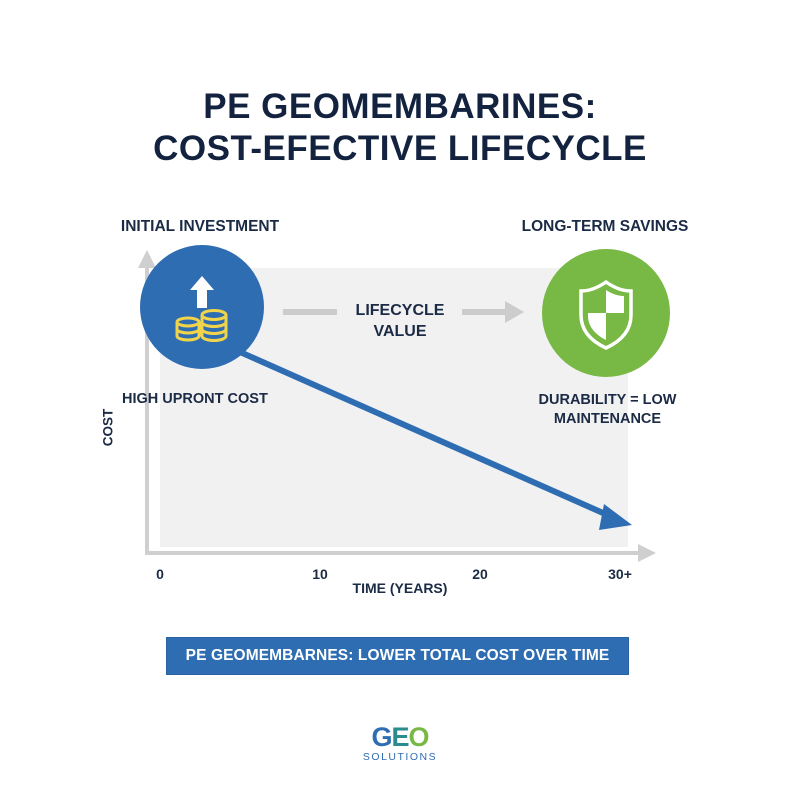 The height and width of the screenshot is (800, 800). I want to click on logo-letter-e: E, so click(400, 737).